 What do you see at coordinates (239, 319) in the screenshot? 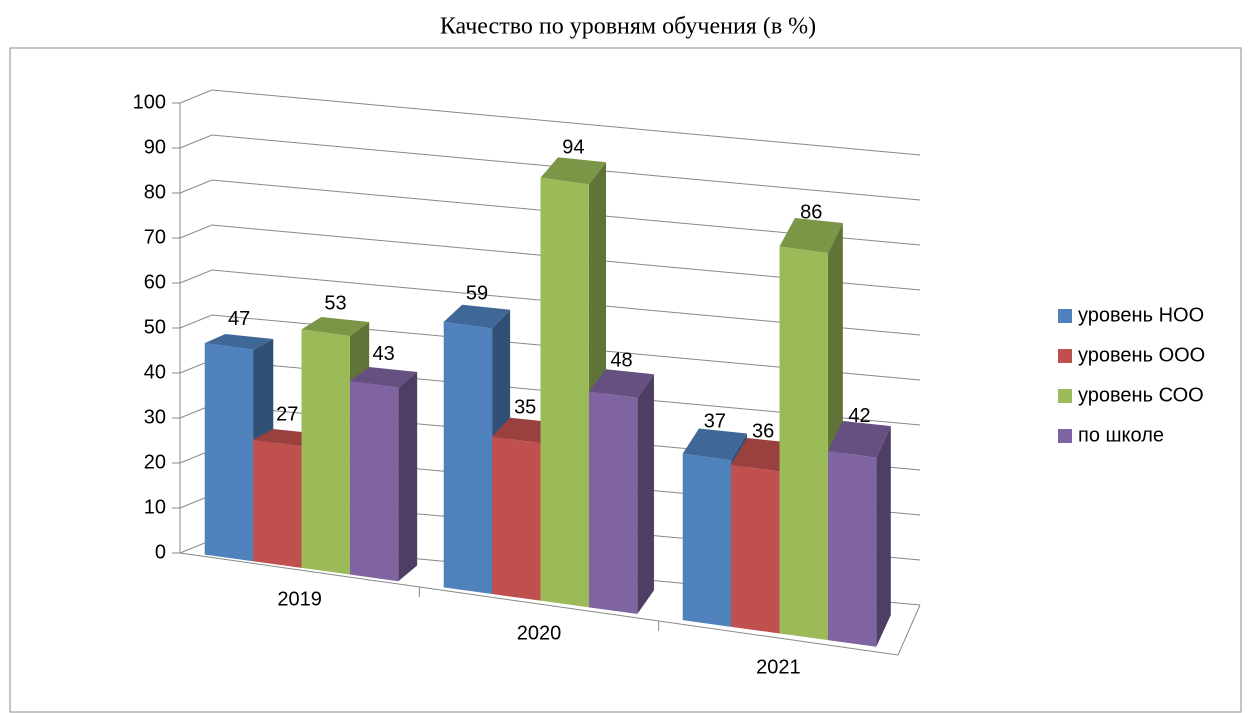
I see `value-label: 47` at bounding box center [239, 319].